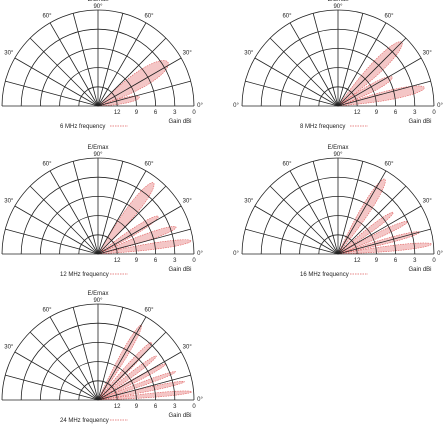 This screenshot has height=426, width=448. Describe the element at coordinates (82, 127) in the screenshot. I see `legend-label: 6 MHz frequency` at that location.